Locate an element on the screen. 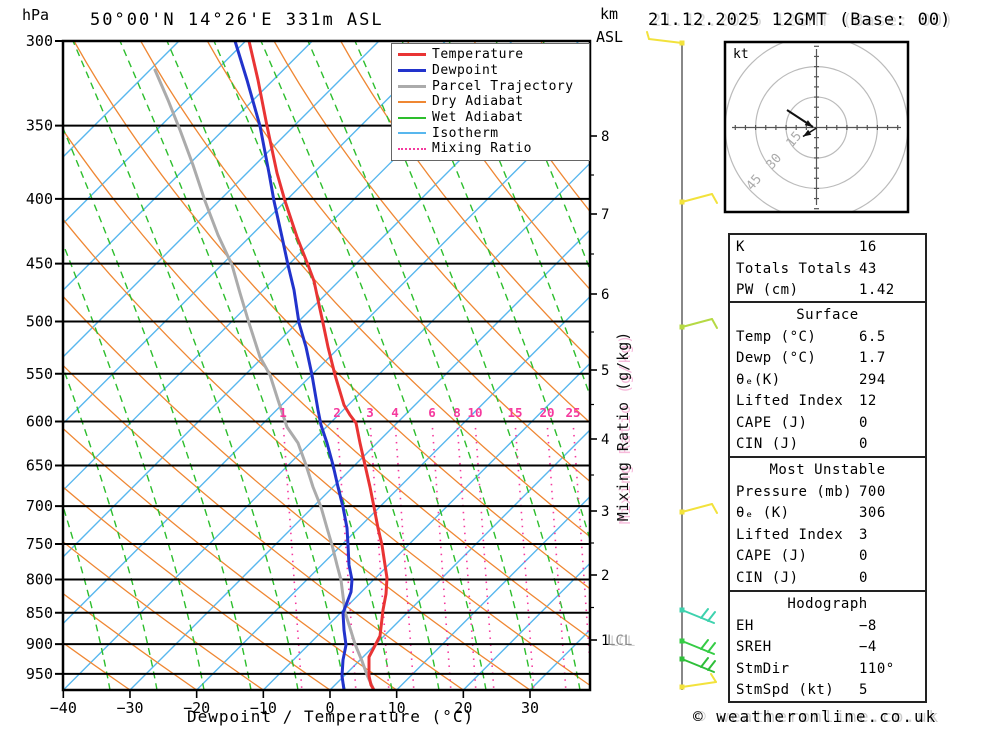 This screenshot has width=1000, height=733. table-row-label: K is located at coordinates (740, 247).